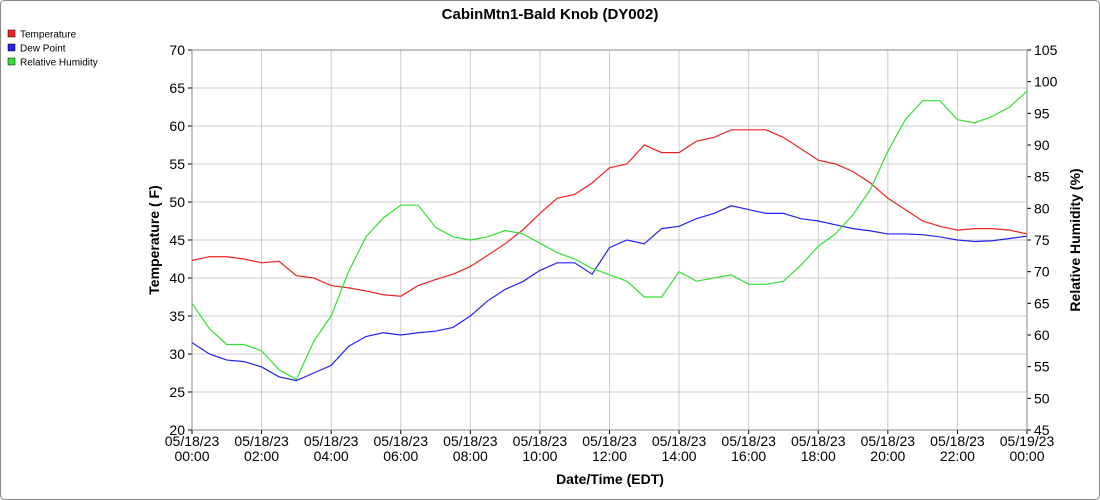 This screenshot has width=1100, height=500. I want to click on y-tick-label: 55, so click(177, 164).